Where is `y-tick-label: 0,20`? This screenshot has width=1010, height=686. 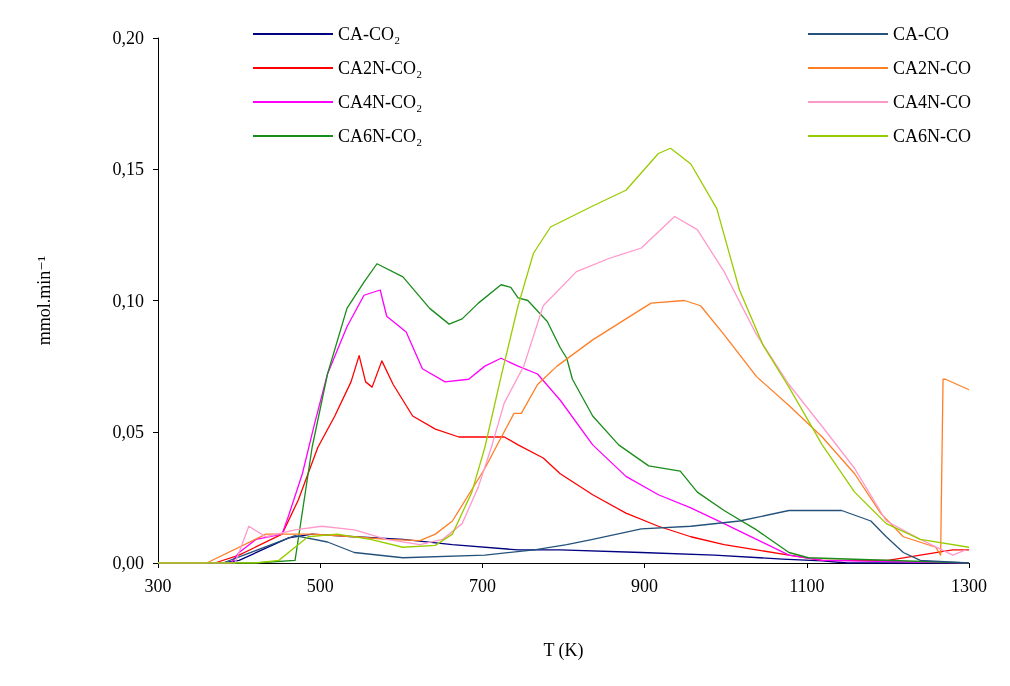 y-tick-label: 0,20 is located at coordinates (128, 38).